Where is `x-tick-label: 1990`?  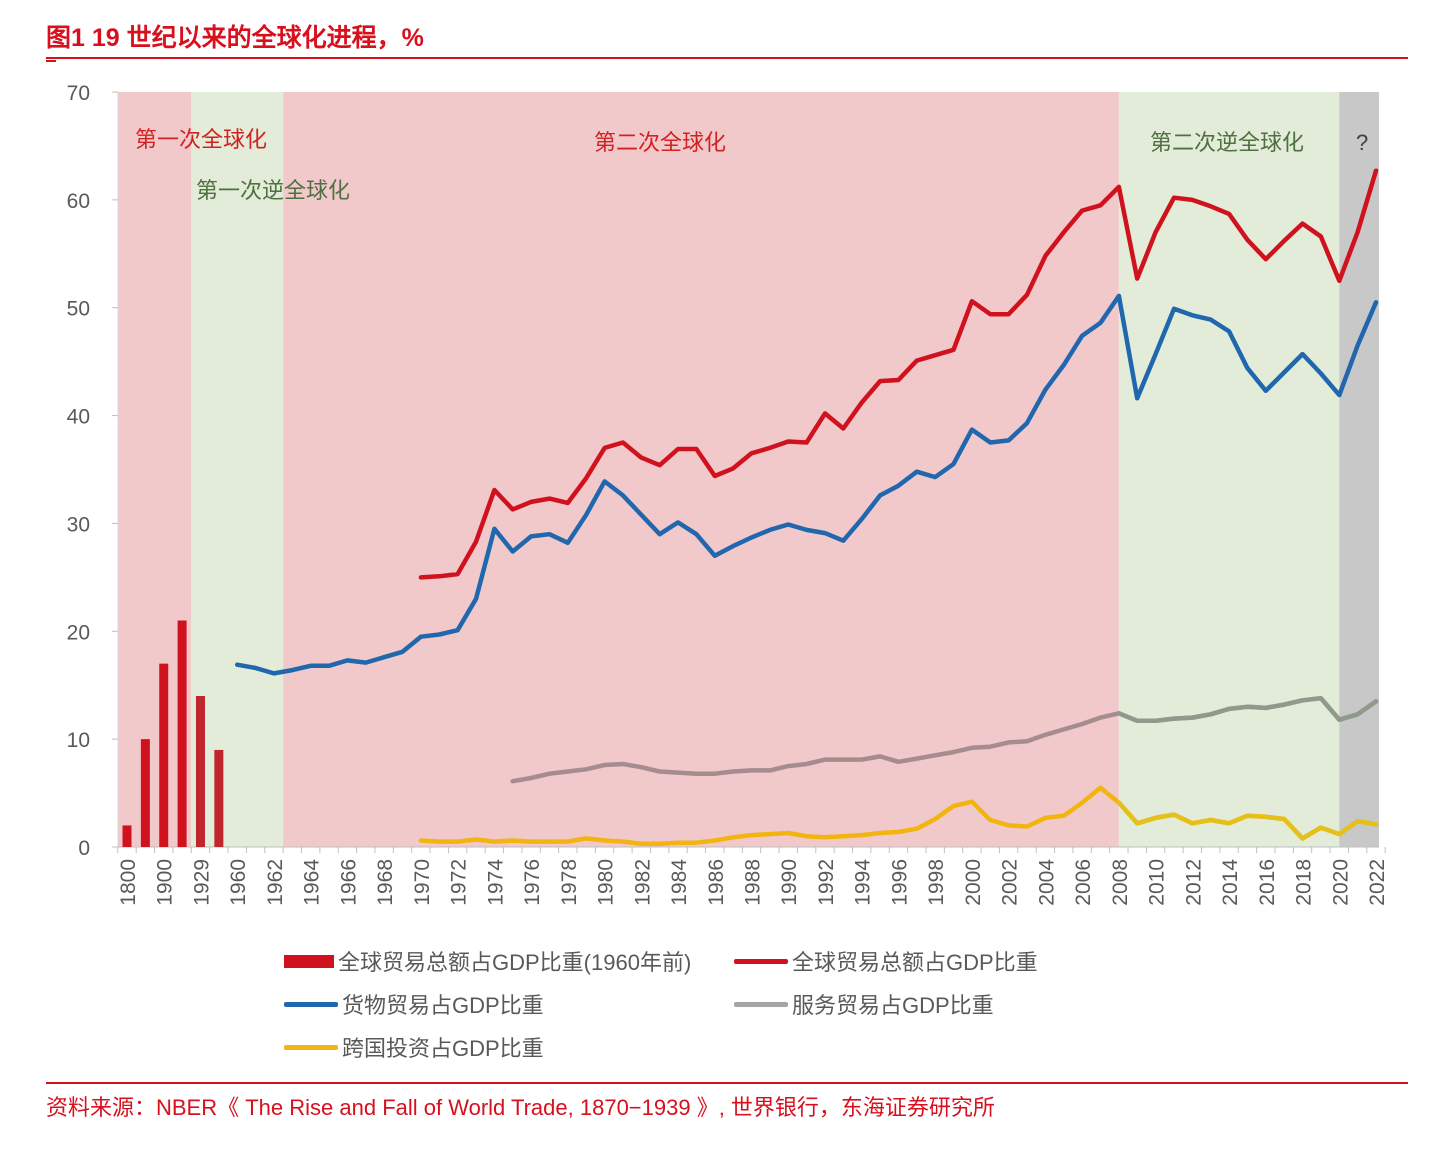
x-tick-label: 1990 is located at coordinates (789, 882).